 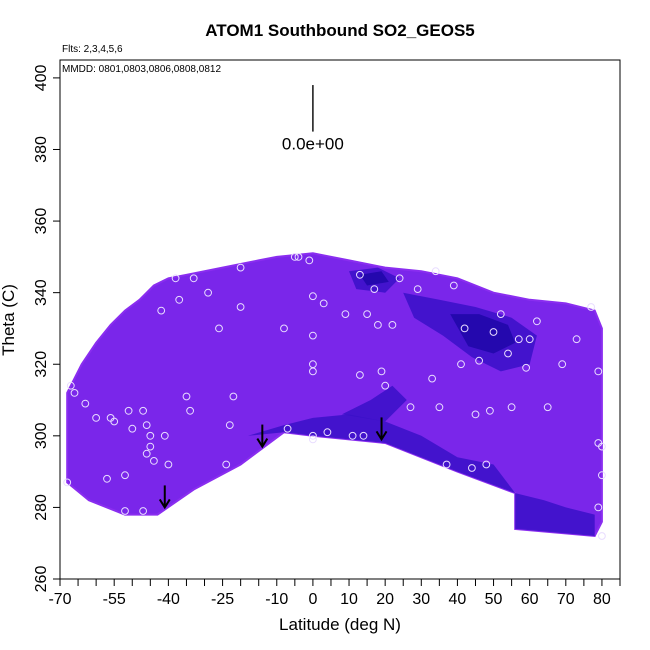 I want to click on x-tick-label: 40, so click(x=458, y=599).